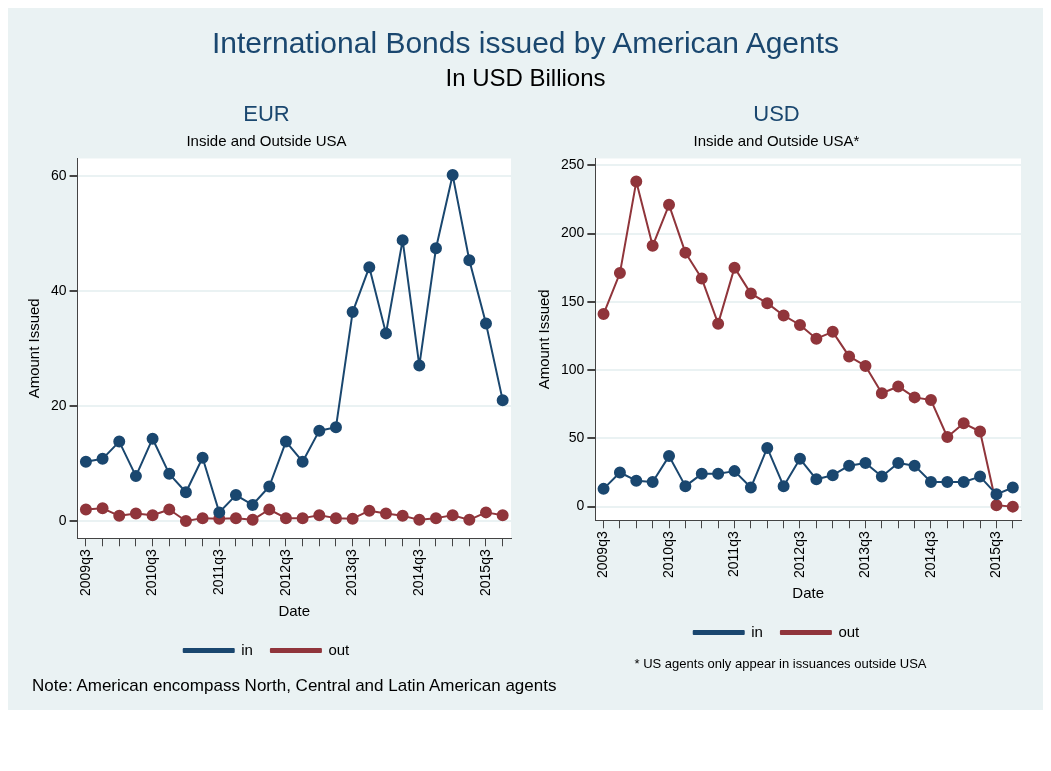 The width and height of the screenshot is (1051, 771). Describe the element at coordinates (266, 114) in the screenshot. I see `chart-title: EUR` at that location.